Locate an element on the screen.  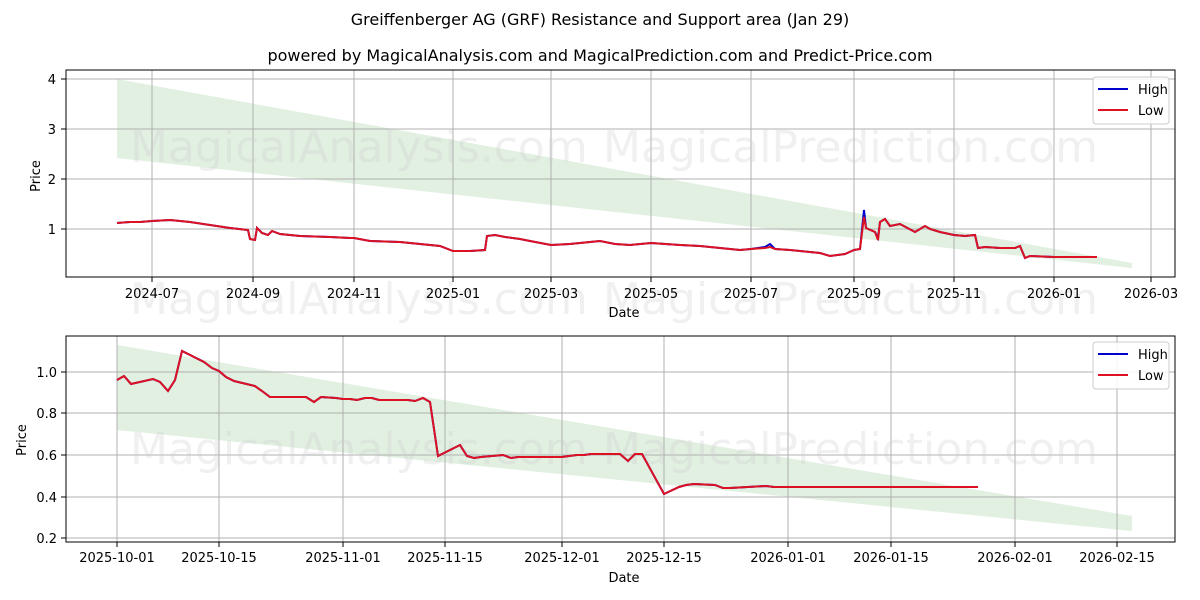
watermark-magicalanalysis-2: MagicalAnalysis.com is located at coordinates (359, 299).